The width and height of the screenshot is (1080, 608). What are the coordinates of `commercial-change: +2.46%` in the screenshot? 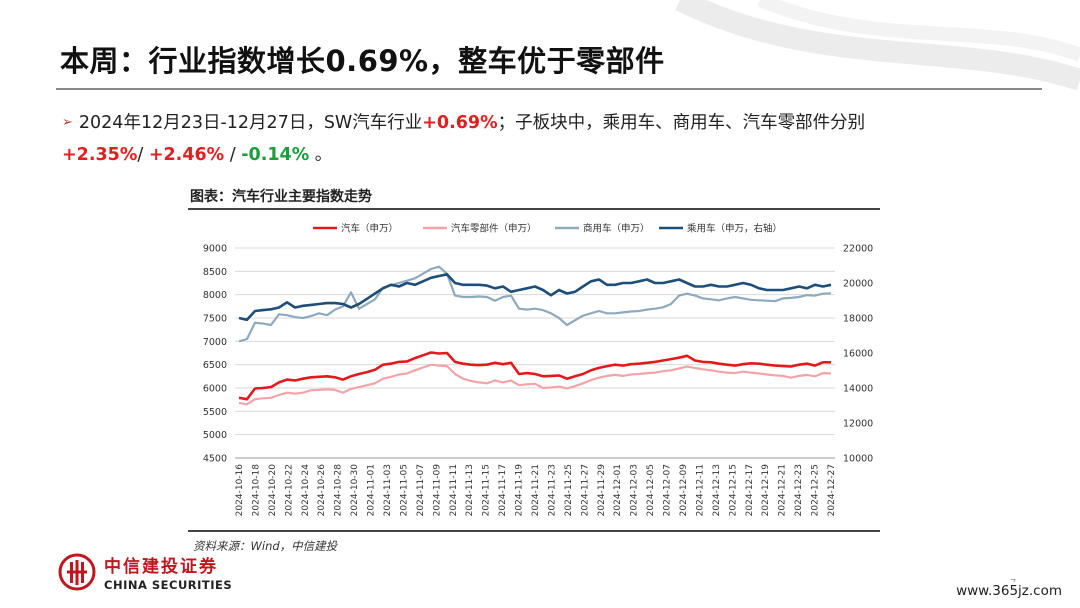 It's located at (186, 155).